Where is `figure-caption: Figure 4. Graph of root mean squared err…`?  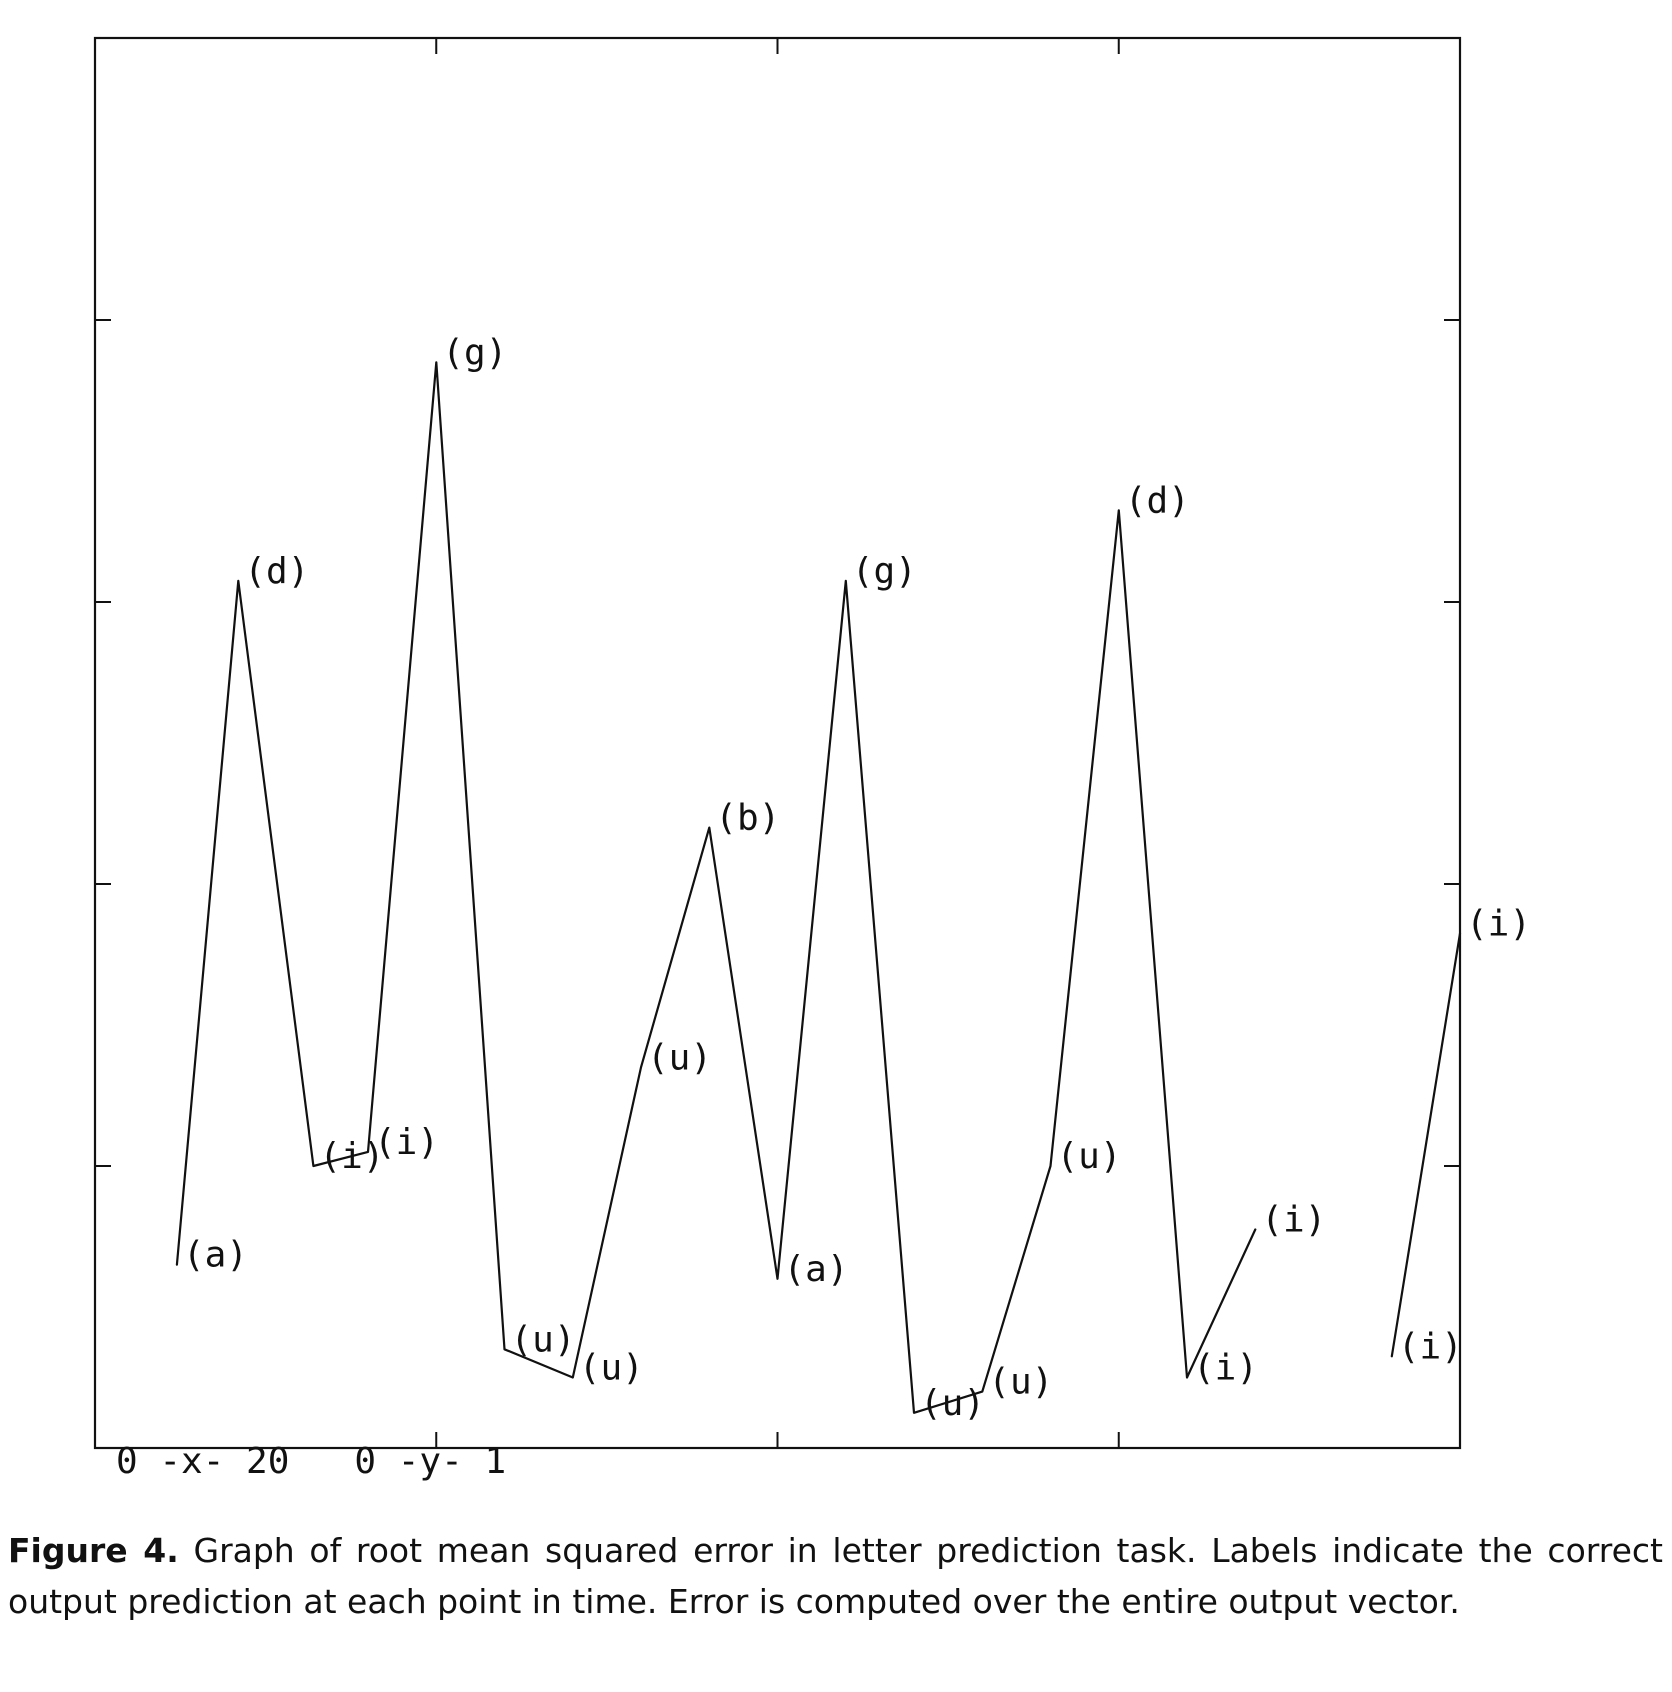
figure-caption: Figure 4. Graph of root mean squared err… is located at coordinates (835, 1576).